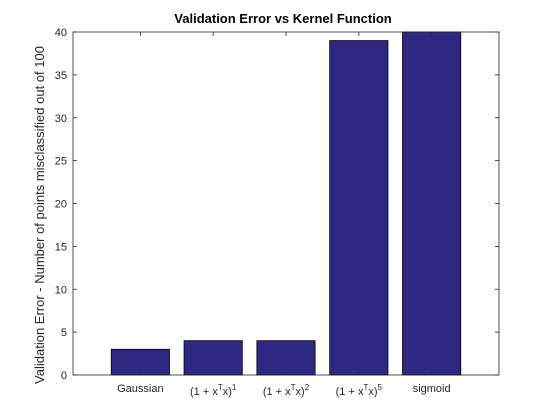 This screenshot has width=560, height=420. Describe the element at coordinates (61, 205) in the screenshot. I see `y-tick-label-4: 20` at that location.